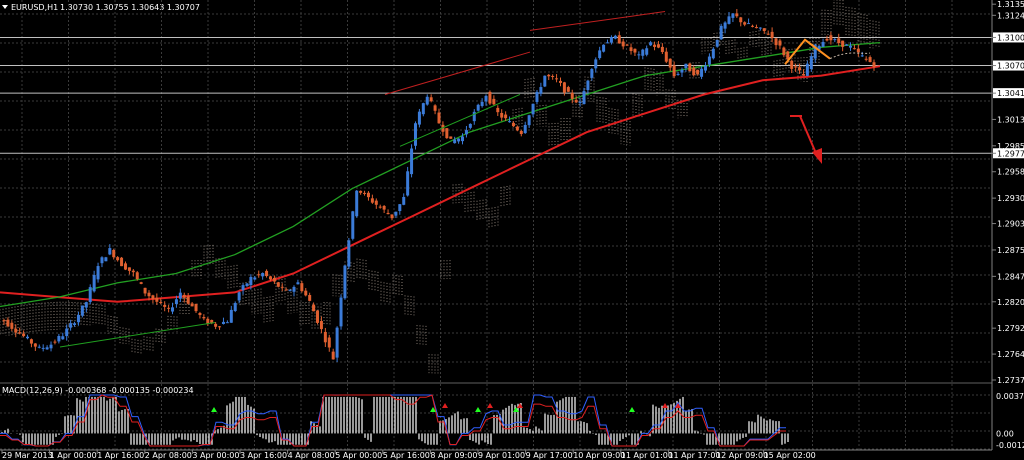 Image resolution: width=1024 pixels, height=460 pixels. Describe the element at coordinates (1010, 276) in the screenshot. I see `price-tick-label: 1.28470` at that location.